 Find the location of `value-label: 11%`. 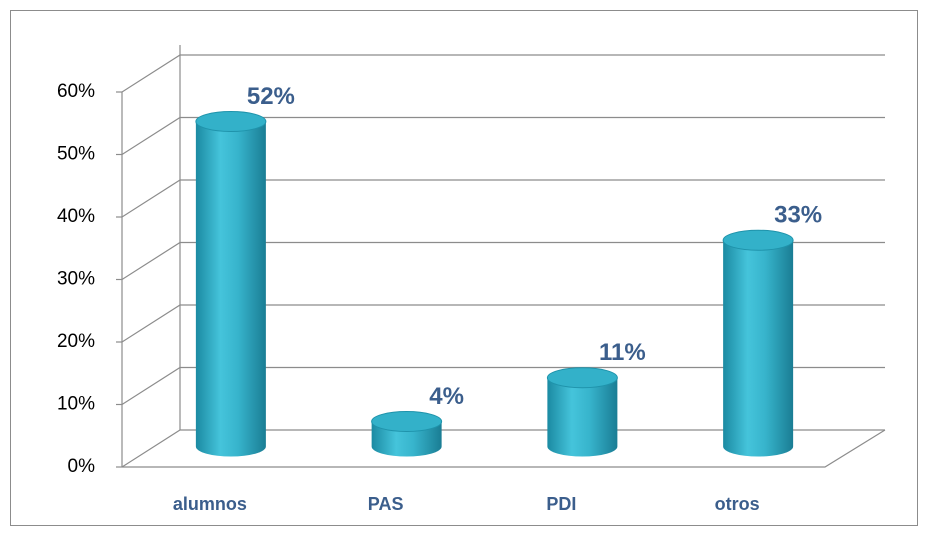

value-label: 11% is located at coordinates (622, 352).